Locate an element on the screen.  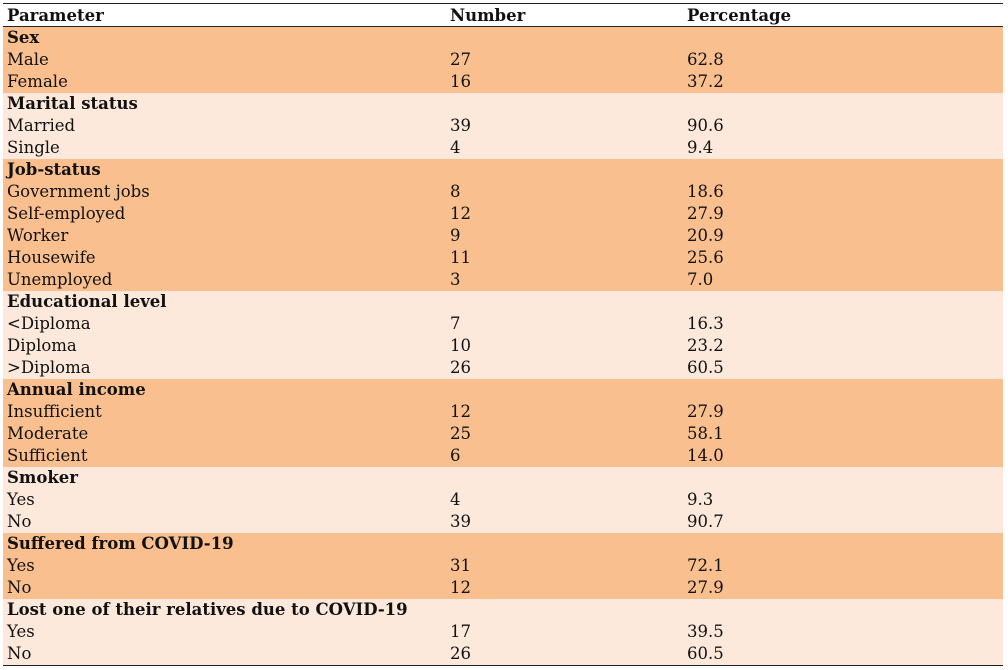
table-row: Housewife 11 25.6 is located at coordinates (503, 258).